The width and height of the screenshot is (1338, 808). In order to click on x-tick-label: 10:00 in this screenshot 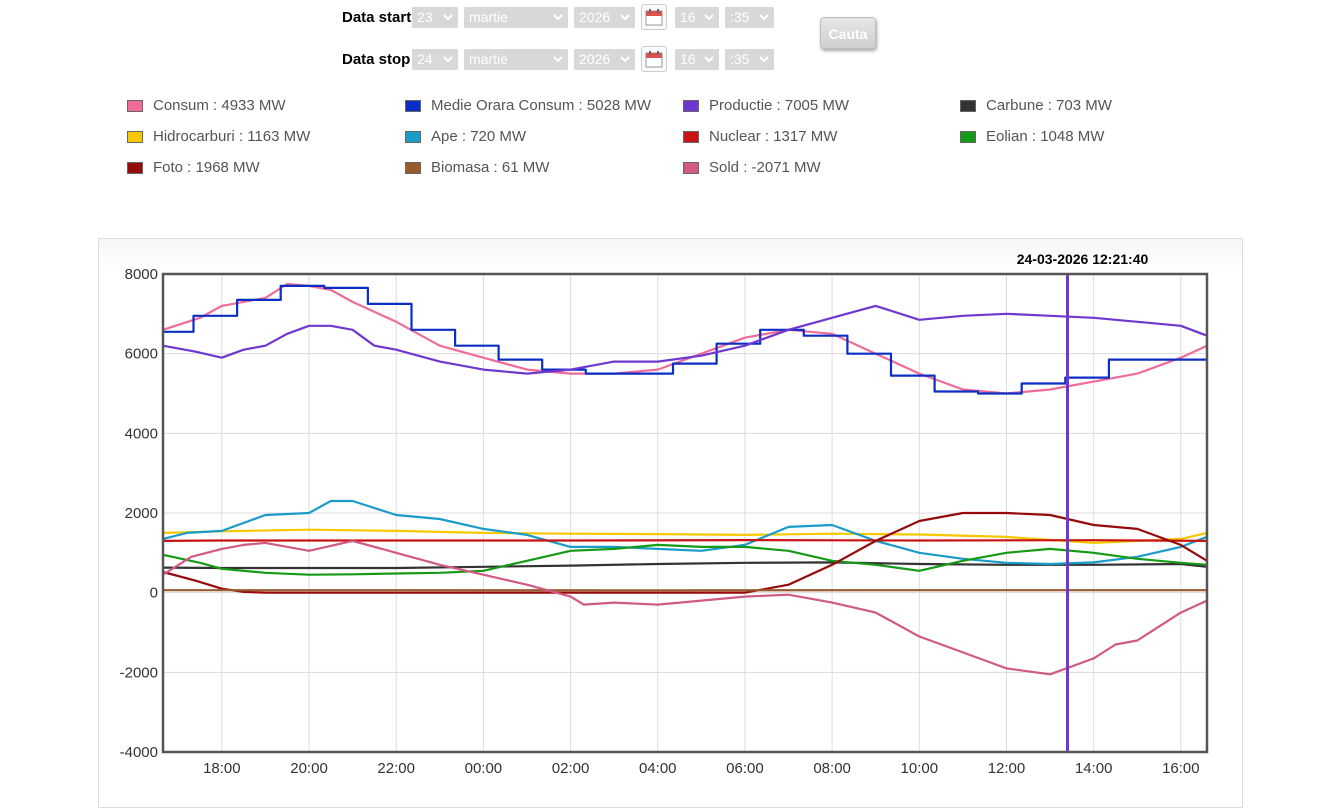, I will do `click(920, 768)`.